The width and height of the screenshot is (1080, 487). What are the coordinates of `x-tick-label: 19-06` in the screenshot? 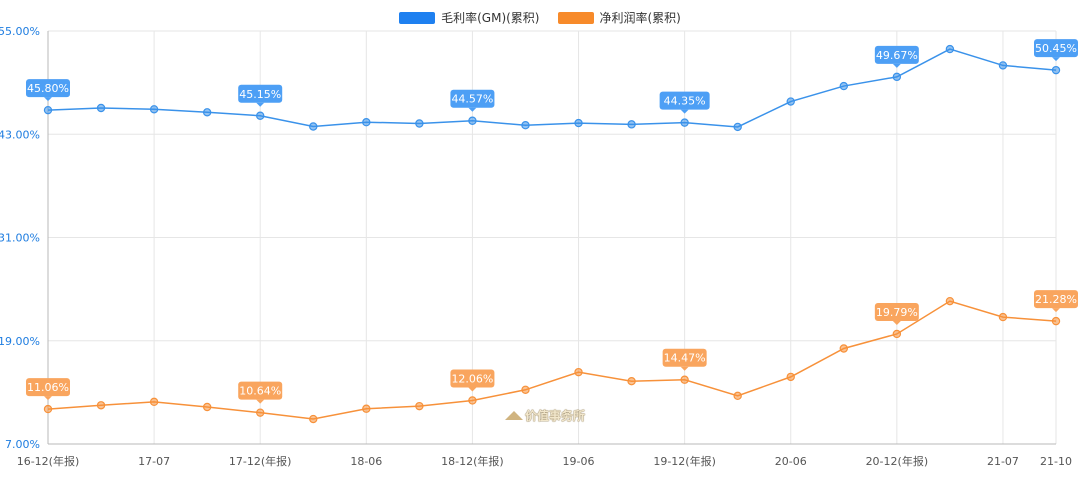 It's located at (579, 461).